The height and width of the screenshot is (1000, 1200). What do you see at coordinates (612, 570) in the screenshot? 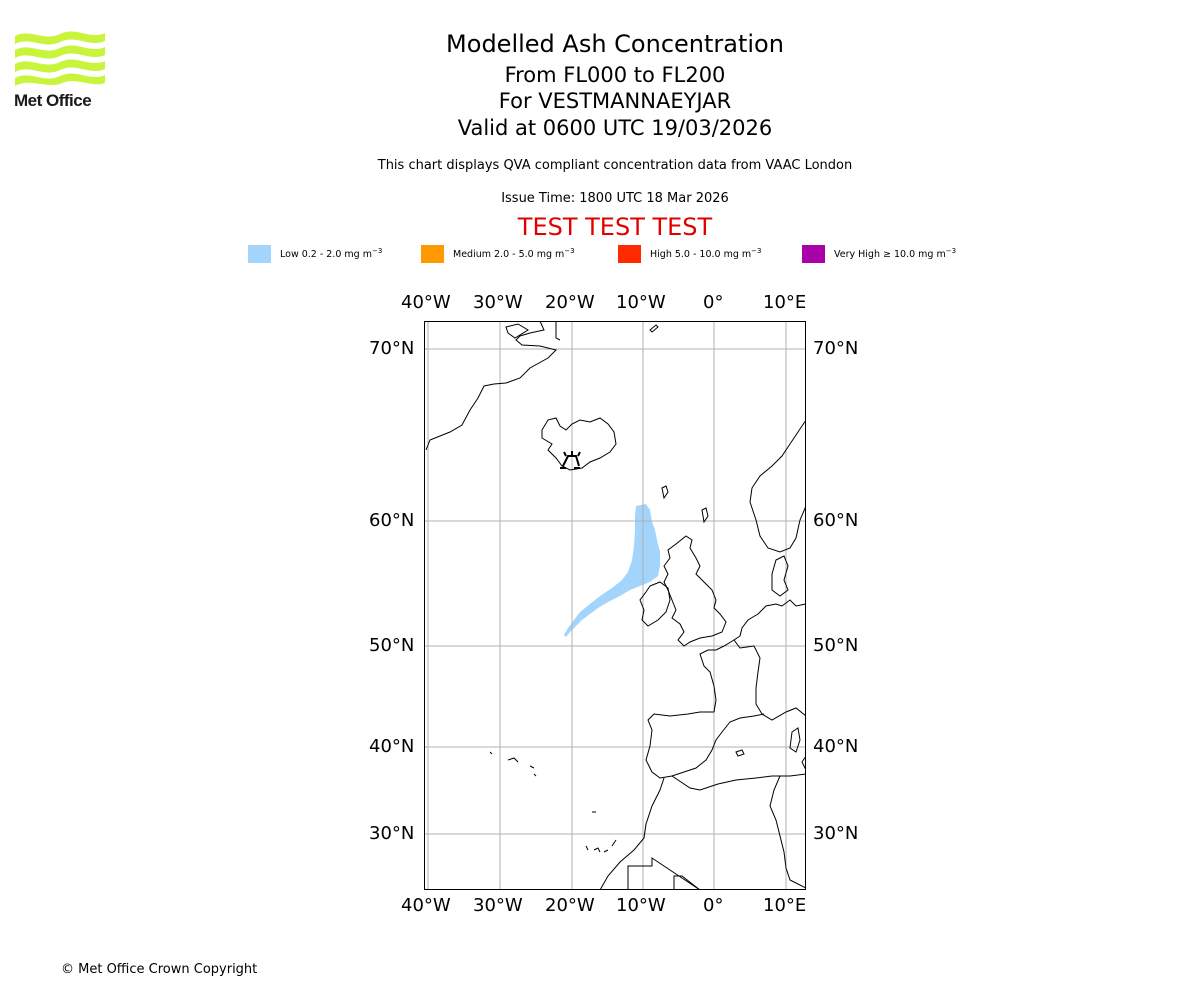
I see `ash-plume-low` at bounding box center [612, 570].